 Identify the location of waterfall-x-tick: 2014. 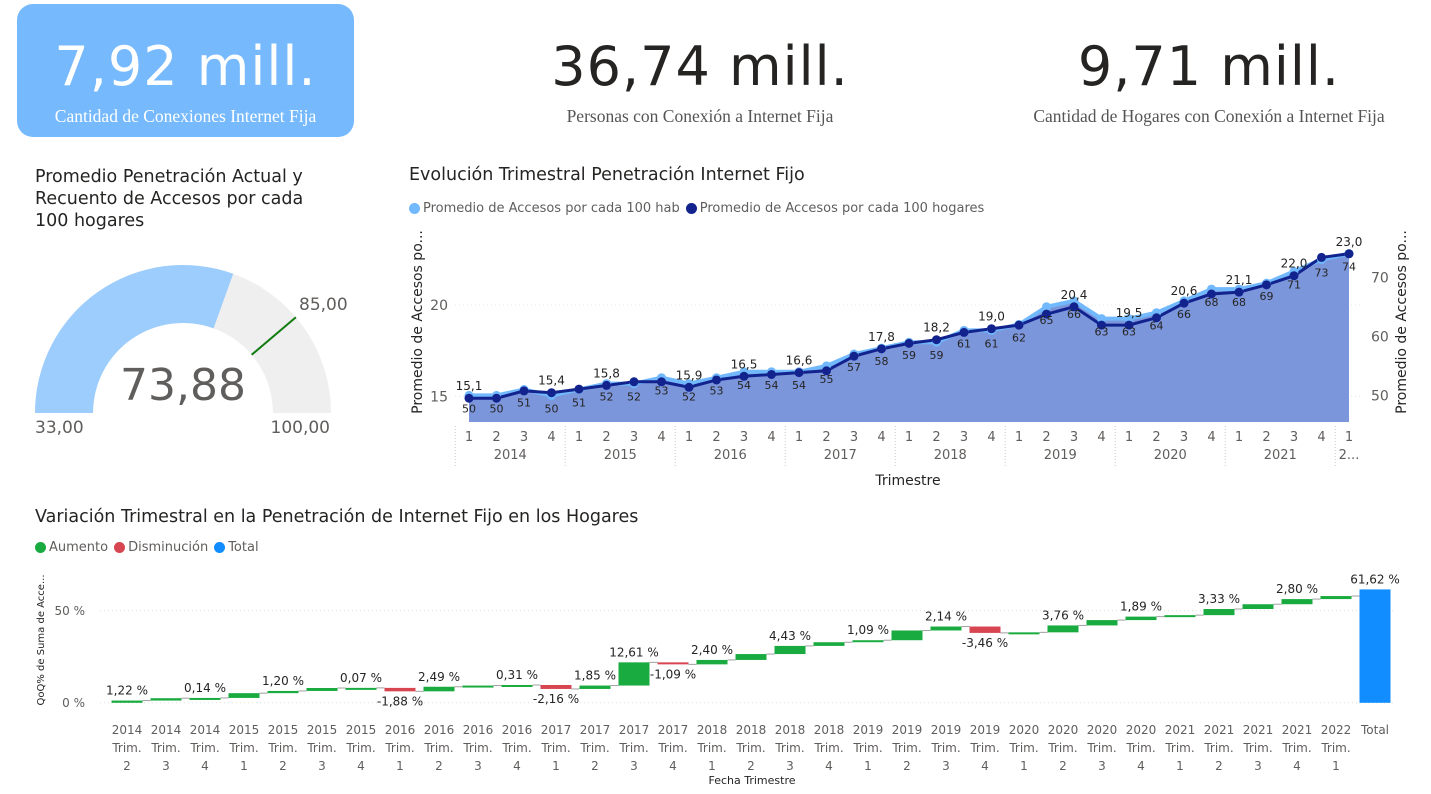
(127, 730).